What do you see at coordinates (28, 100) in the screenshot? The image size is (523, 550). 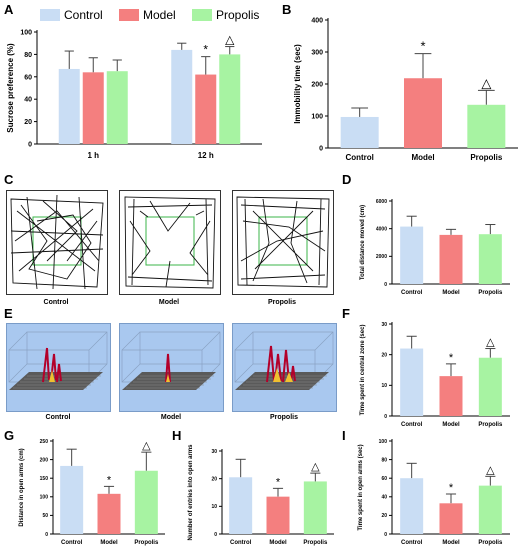 I see `chart-a-ytick-label: 40` at bounding box center [28, 100].